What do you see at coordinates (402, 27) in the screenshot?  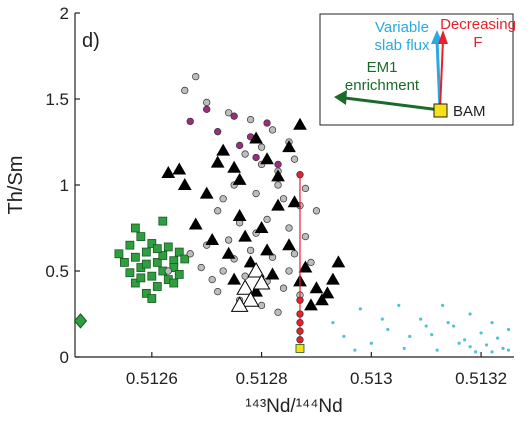 I see `annotation: Variable` at bounding box center [402, 27].